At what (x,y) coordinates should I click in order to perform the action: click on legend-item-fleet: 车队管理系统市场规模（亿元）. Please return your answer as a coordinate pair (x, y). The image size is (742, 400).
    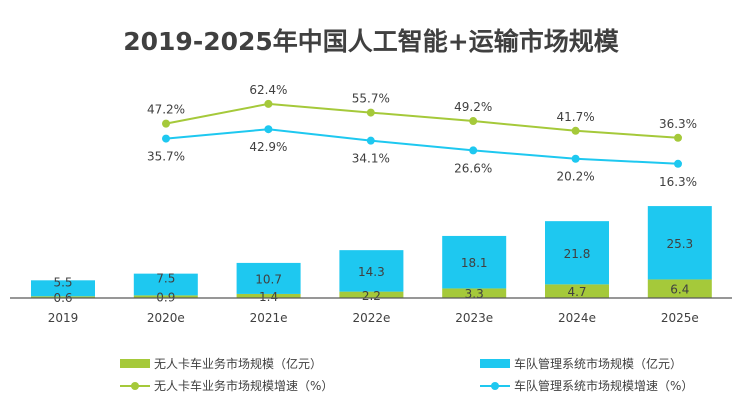
    Looking at the image, I should click on (581, 363).